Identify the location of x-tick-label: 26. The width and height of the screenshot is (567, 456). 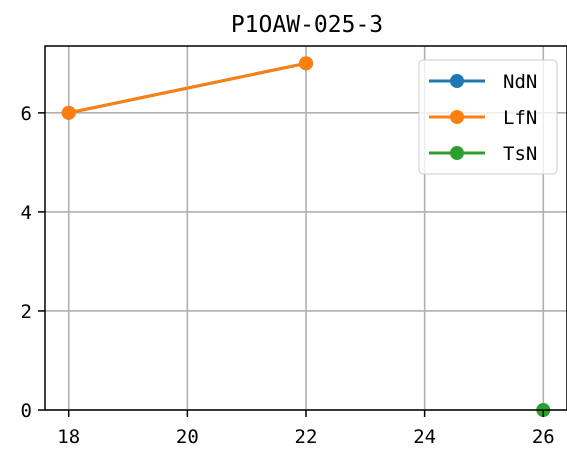
(543, 437).